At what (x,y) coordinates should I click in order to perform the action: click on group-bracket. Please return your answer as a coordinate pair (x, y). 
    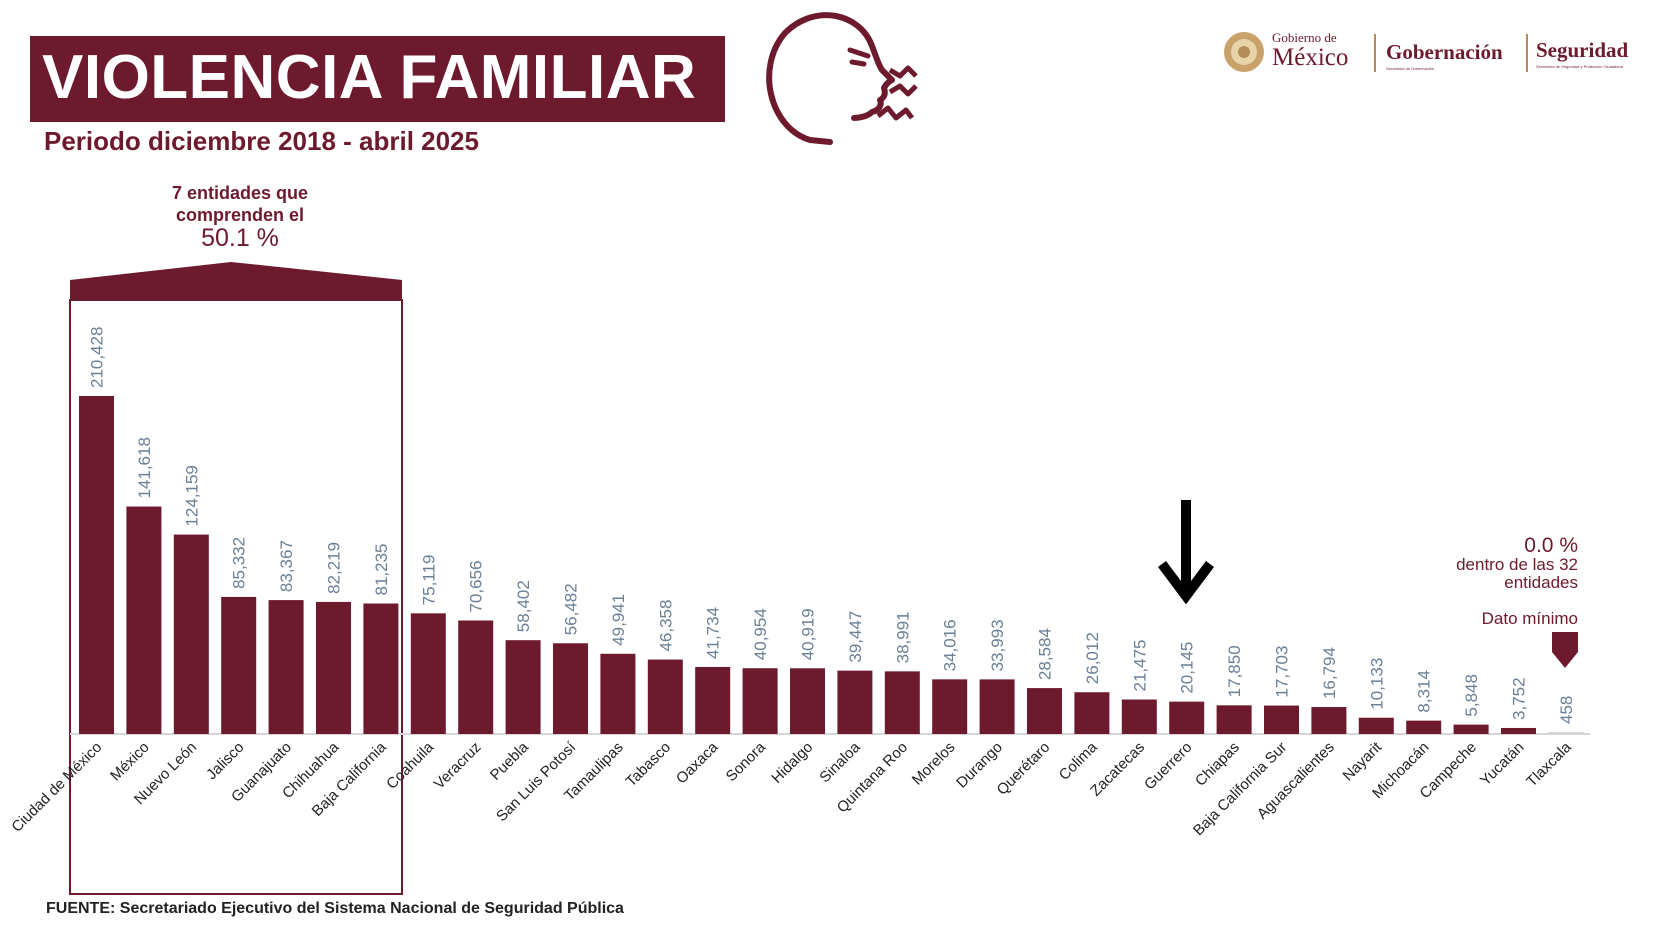
    Looking at the image, I should click on (236, 281).